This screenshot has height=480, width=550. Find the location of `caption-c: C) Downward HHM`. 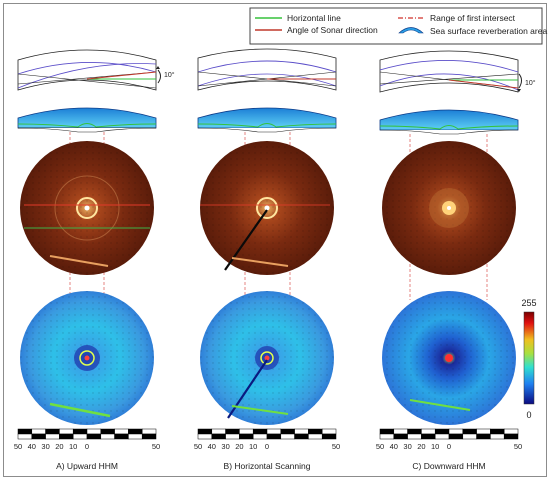

caption-c: C) Downward HHM is located at coordinates (448, 466).